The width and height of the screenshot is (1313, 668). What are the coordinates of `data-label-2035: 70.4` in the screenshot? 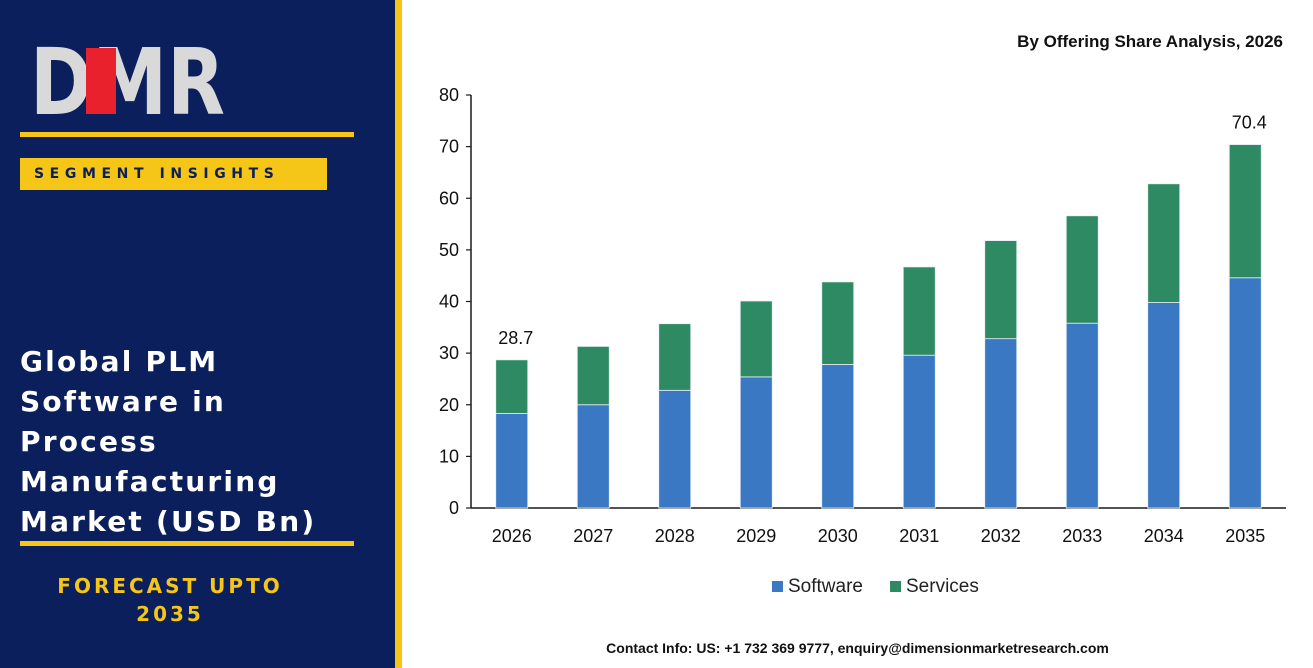 It's located at (1249, 123).